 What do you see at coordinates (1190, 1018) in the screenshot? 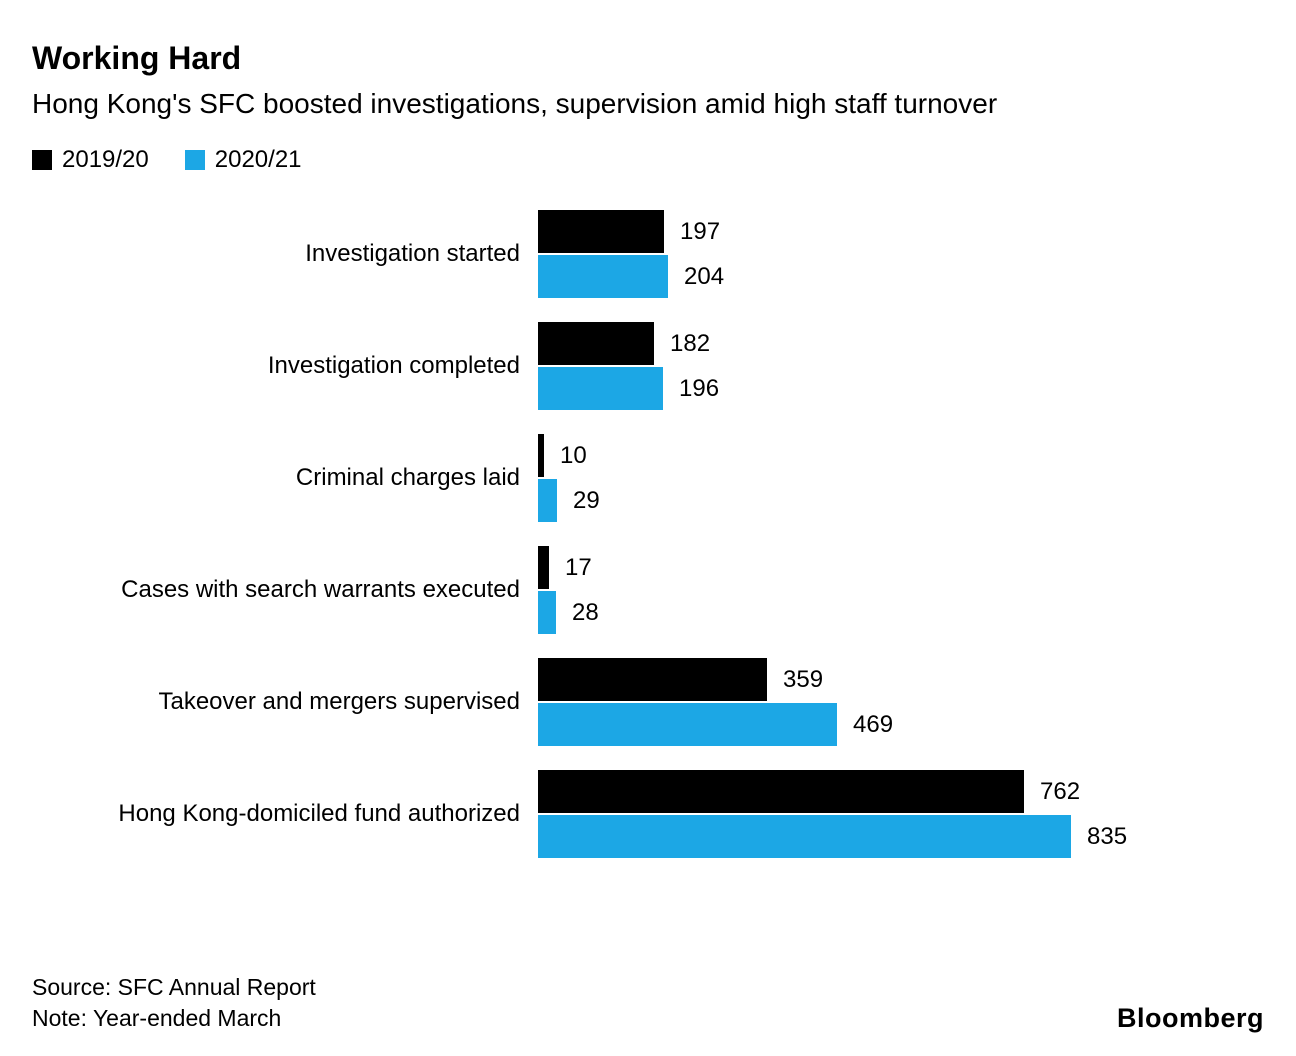
I see `bloomberg-logo: Bloomberg` at bounding box center [1190, 1018].